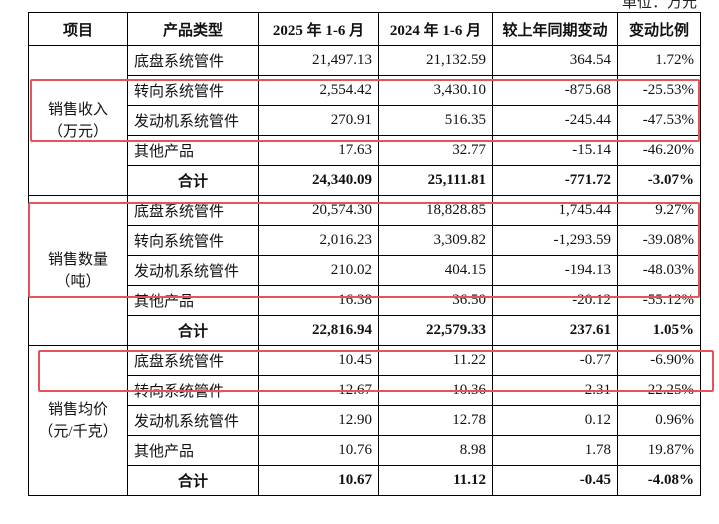 This screenshot has height=524, width=719. What do you see at coordinates (659, 300) in the screenshot?
I see `cell-value: -55.12%` at bounding box center [659, 300].